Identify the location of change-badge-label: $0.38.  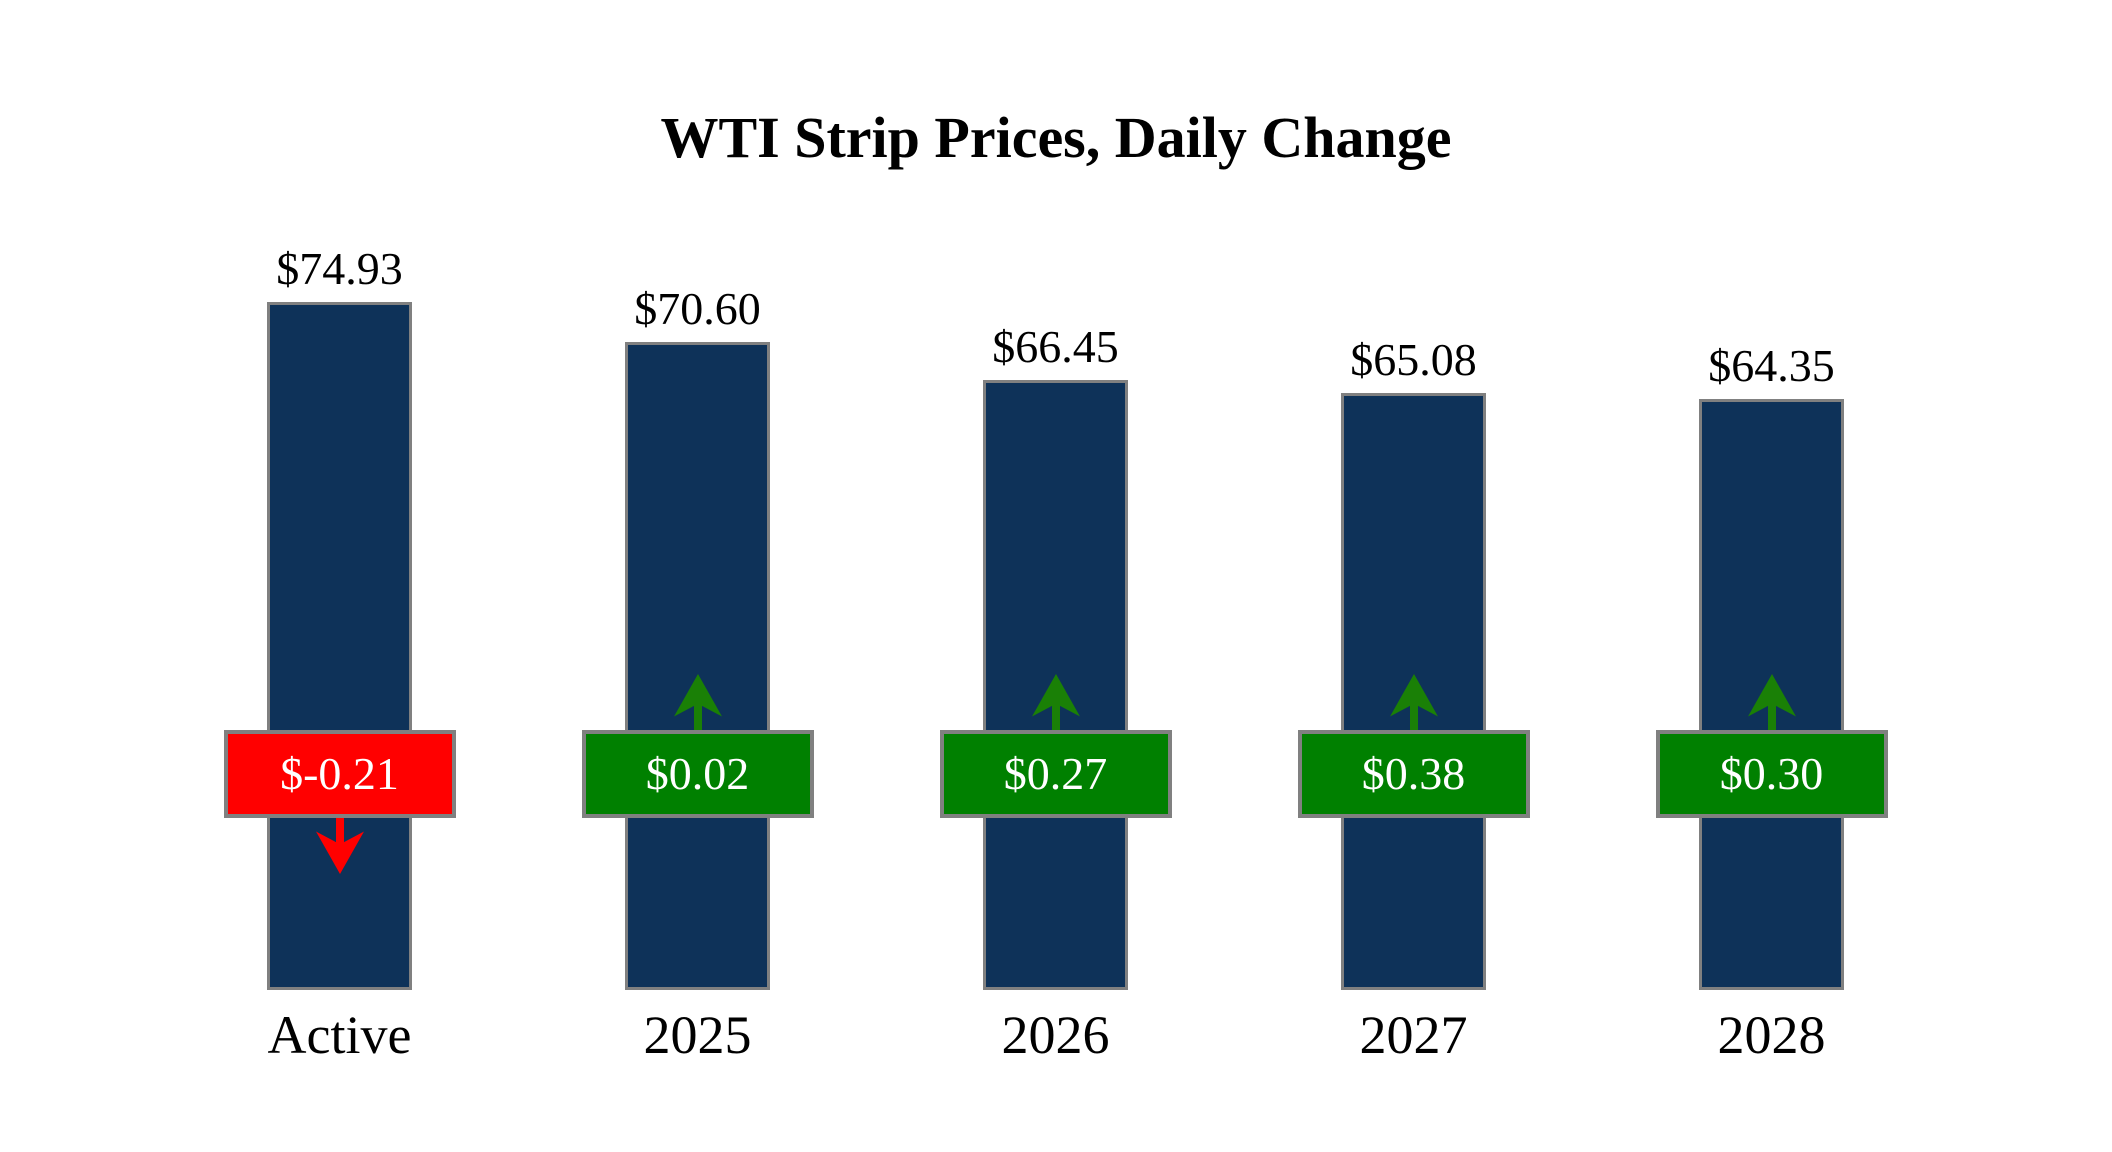
(1413, 773).